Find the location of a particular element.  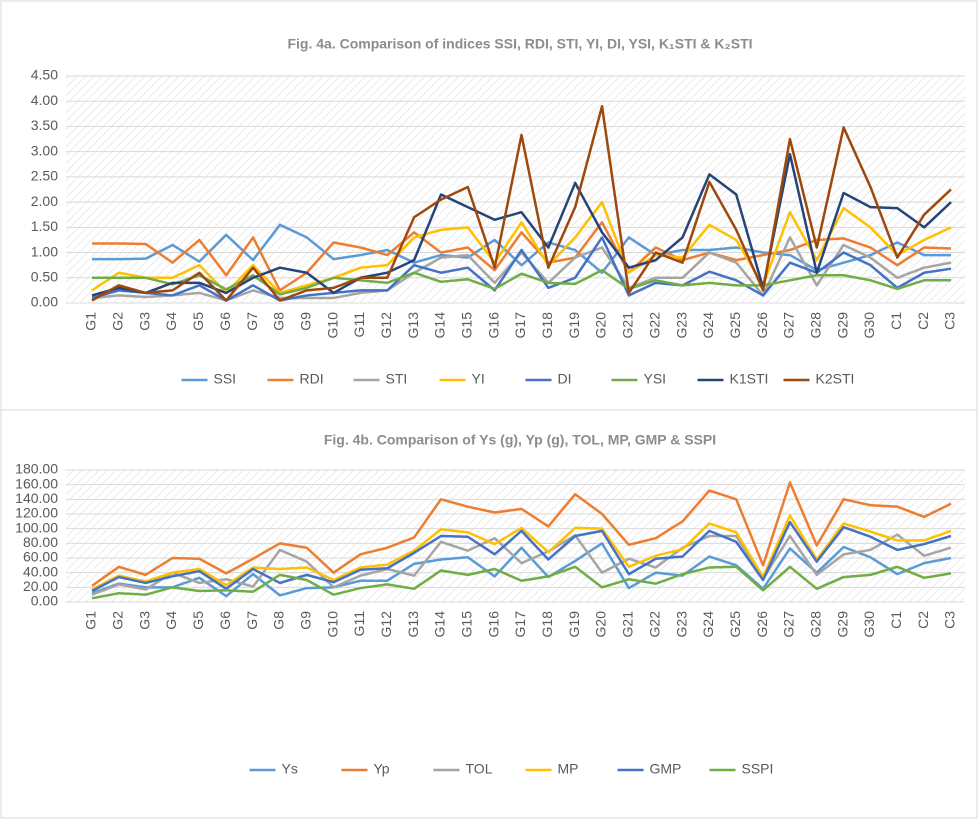

y-tick-label: 20.00 is located at coordinates (40, 586).